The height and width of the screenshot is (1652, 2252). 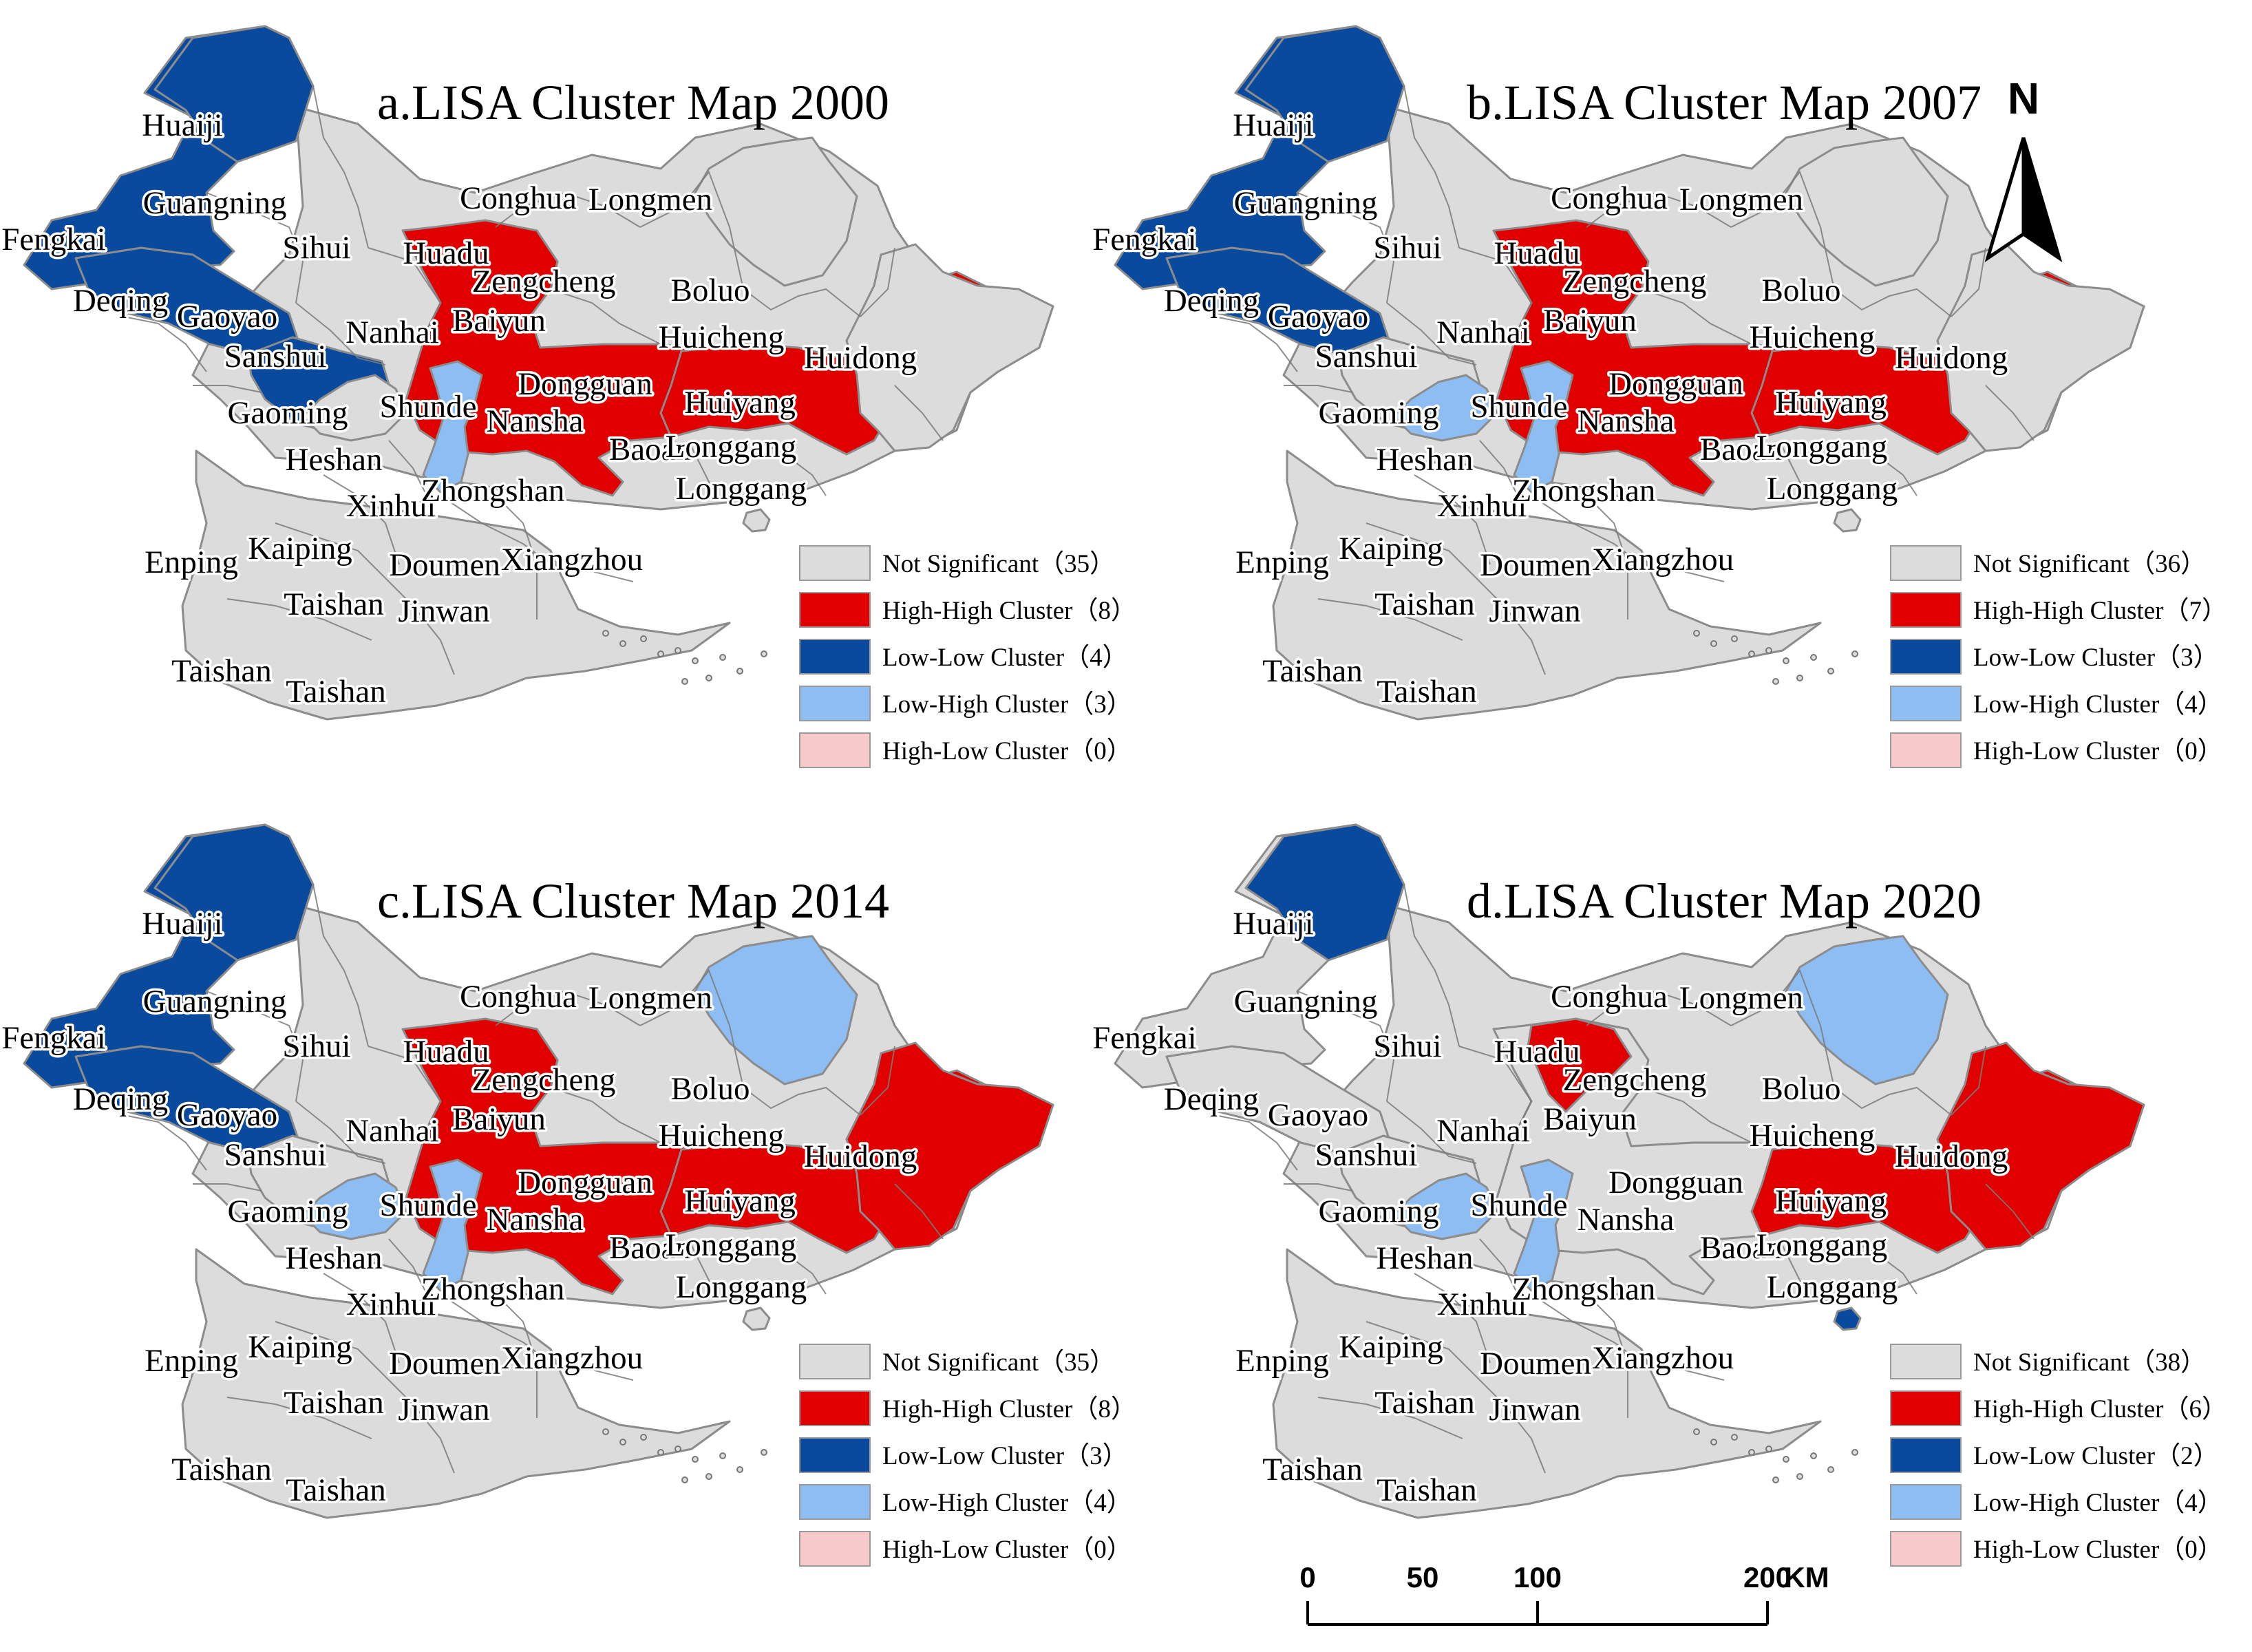 What do you see at coordinates (1635, 281) in the screenshot?
I see `place-label: Zengcheng` at bounding box center [1635, 281].